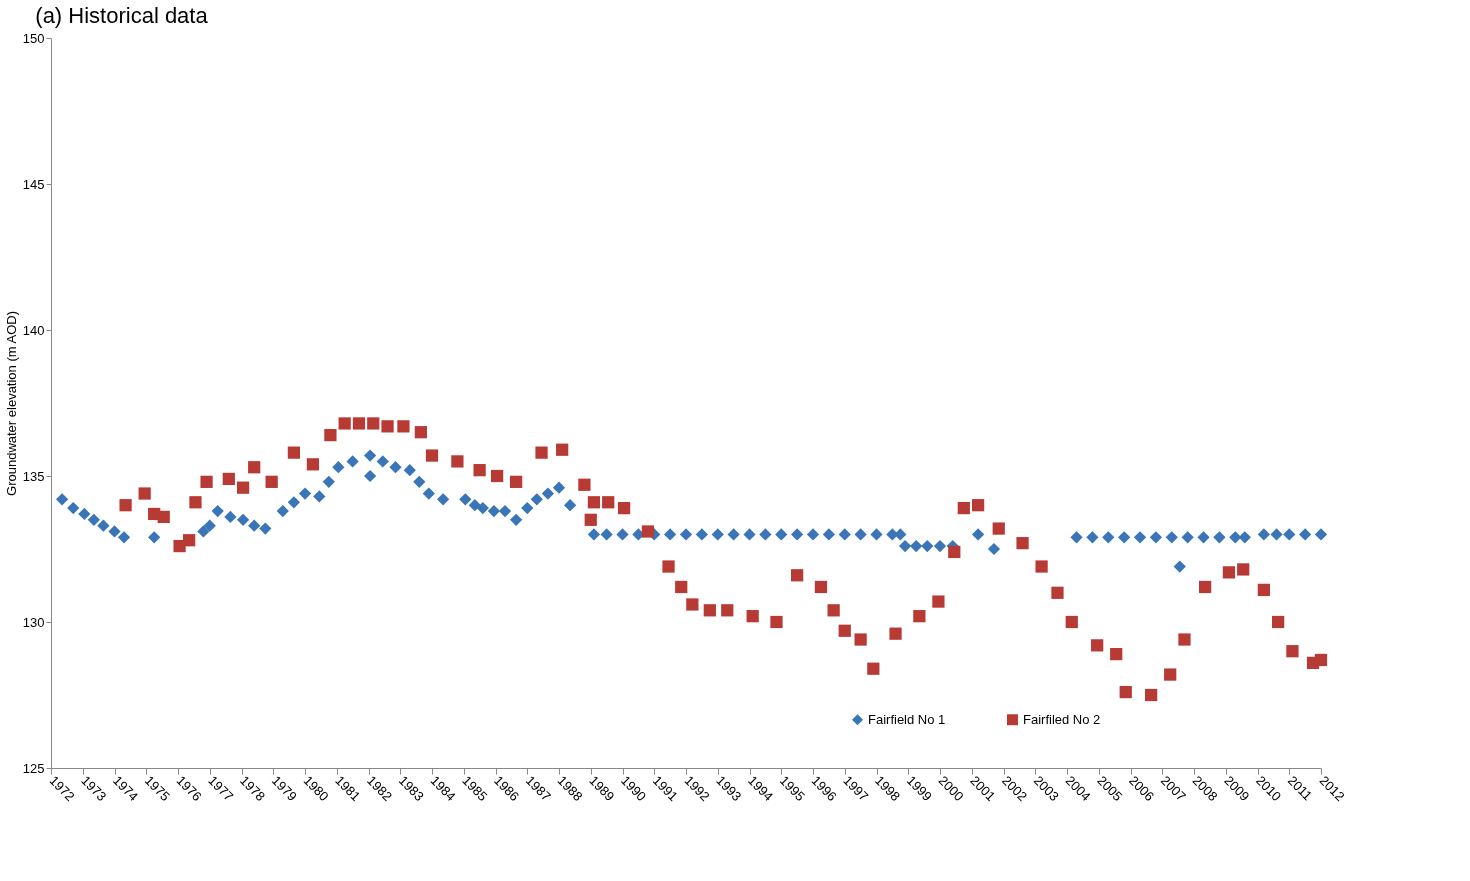 Image resolution: width=1470 pixels, height=881 pixels. I want to click on x-tick-label: 1977, so click(221, 788).